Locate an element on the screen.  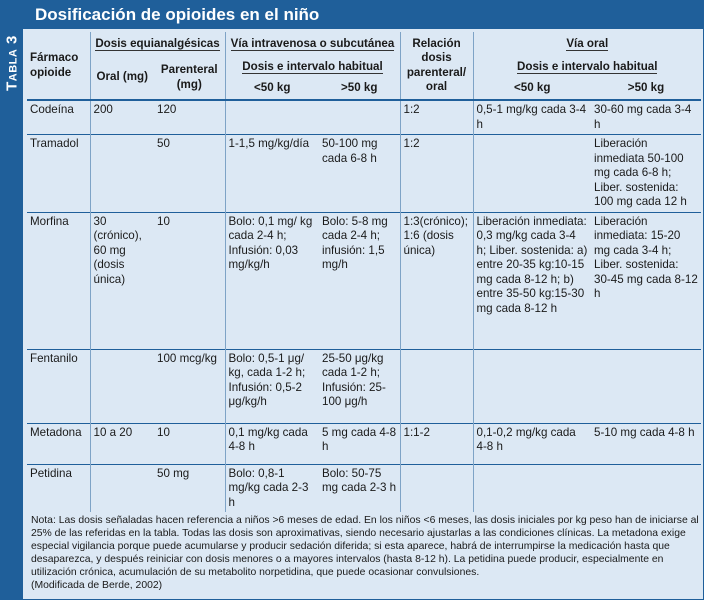
header-equianalgesic: Dosis equianalgésicas is located at coordinates (157, 44).